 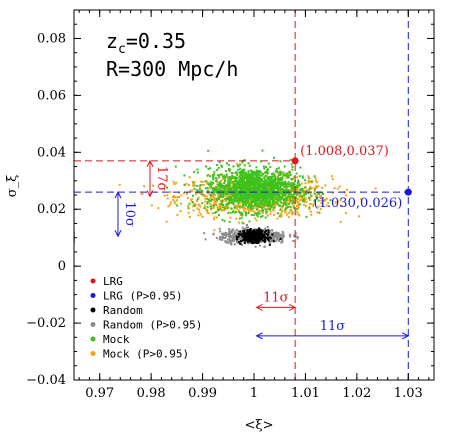 What do you see at coordinates (116, 339) in the screenshot?
I see `legend-label: Mock` at bounding box center [116, 339].